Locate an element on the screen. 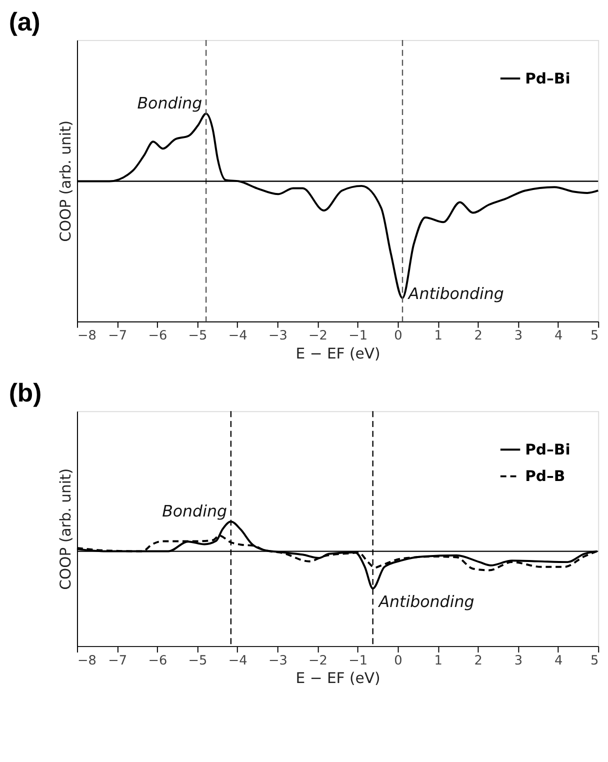  chart-title: (b) is located at coordinates (25, 394).